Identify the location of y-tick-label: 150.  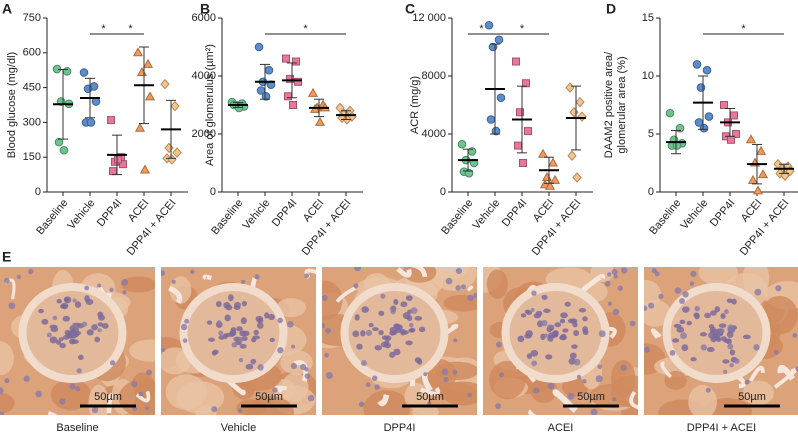
(32, 157).